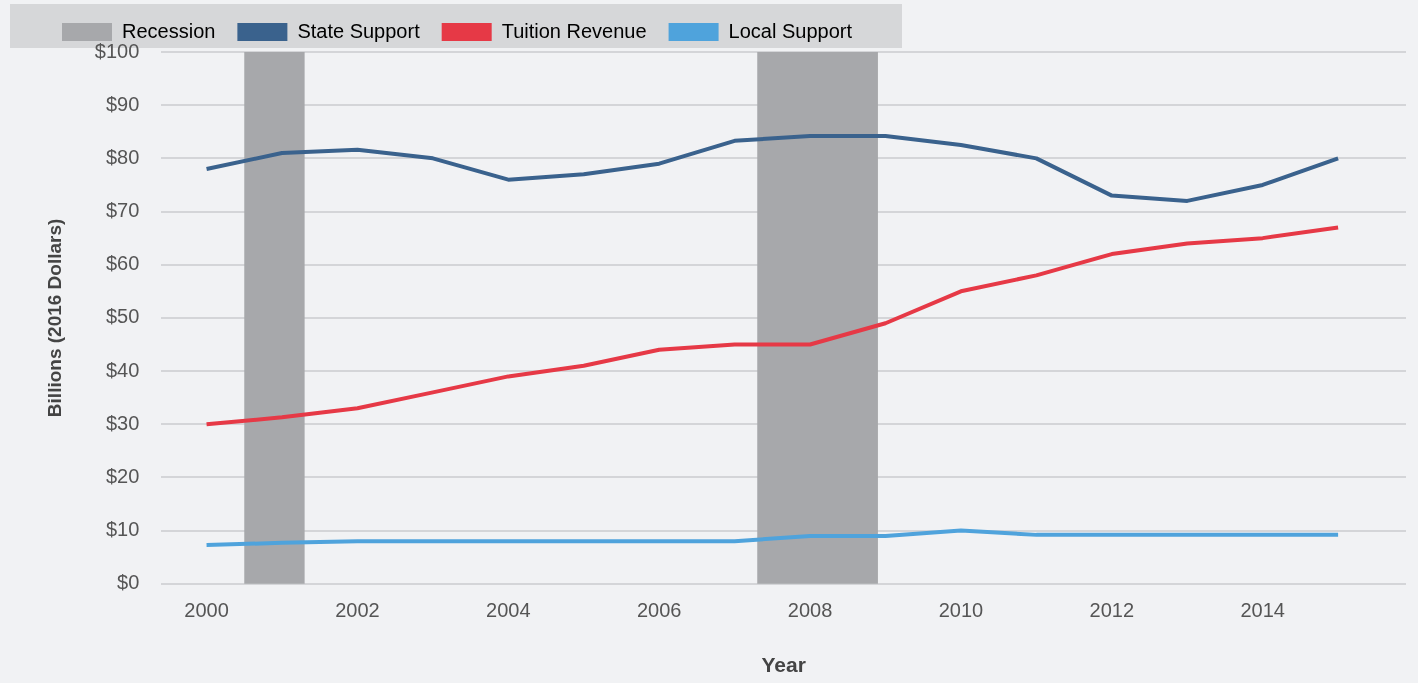 Image resolution: width=1418 pixels, height=683 pixels. I want to click on y-tick-label: $10, so click(122, 529).